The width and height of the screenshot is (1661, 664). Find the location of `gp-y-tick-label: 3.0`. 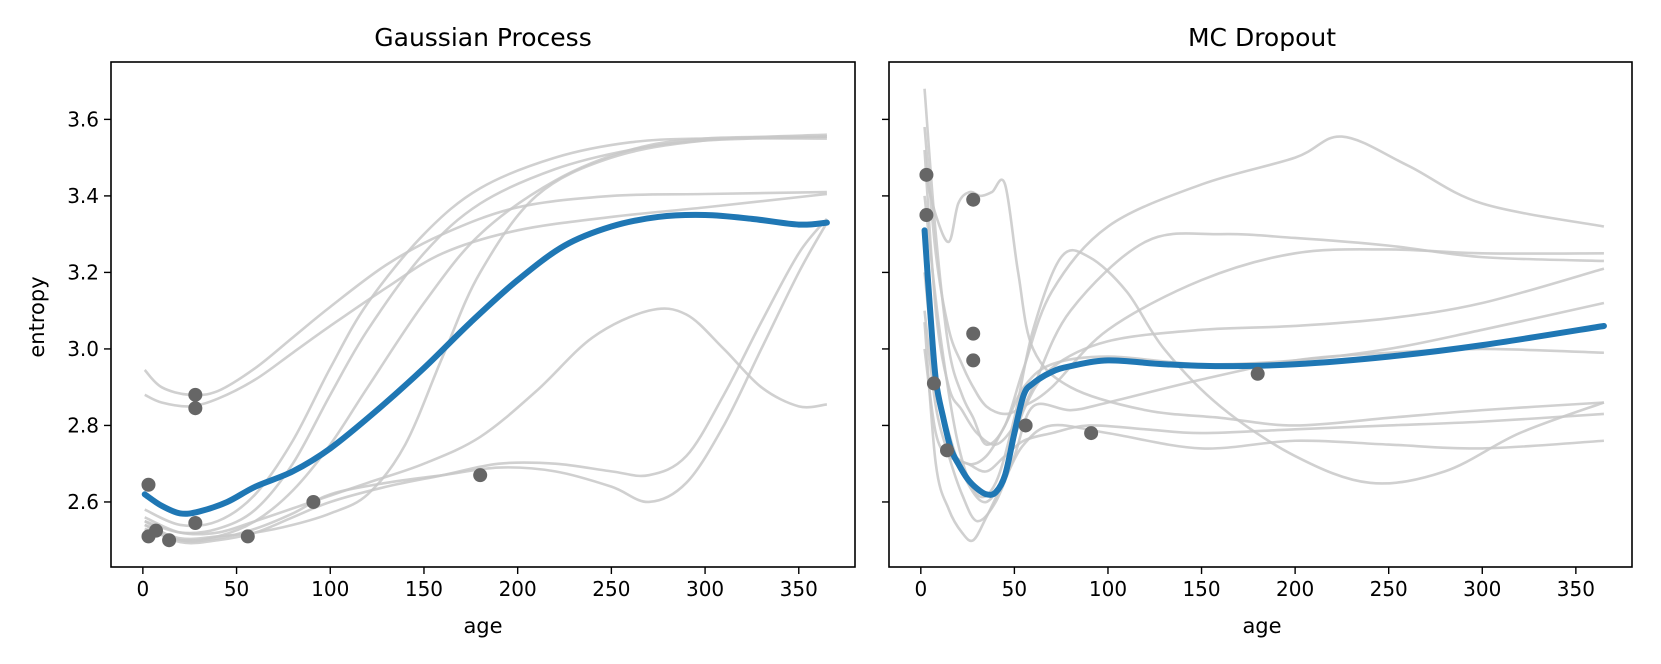

gp-y-tick-label: 3.0 is located at coordinates (83, 349).